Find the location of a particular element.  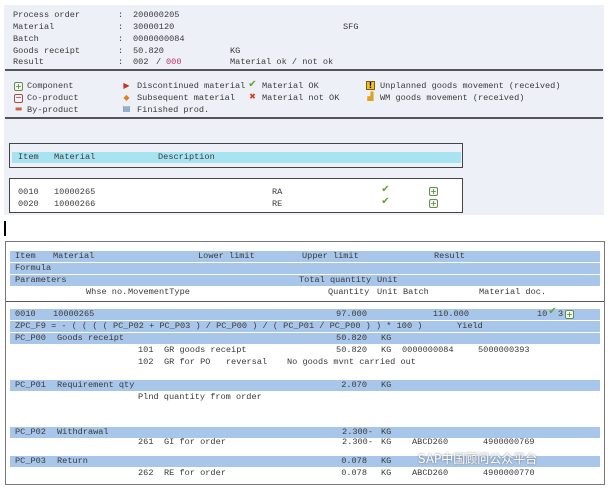

col-batch: Batch is located at coordinates (416, 292).